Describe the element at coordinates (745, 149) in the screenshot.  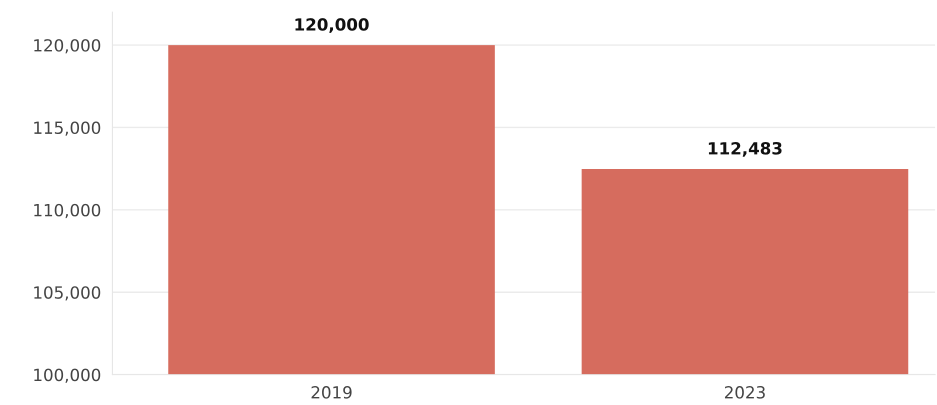
I see `data-label: 112,483` at that location.